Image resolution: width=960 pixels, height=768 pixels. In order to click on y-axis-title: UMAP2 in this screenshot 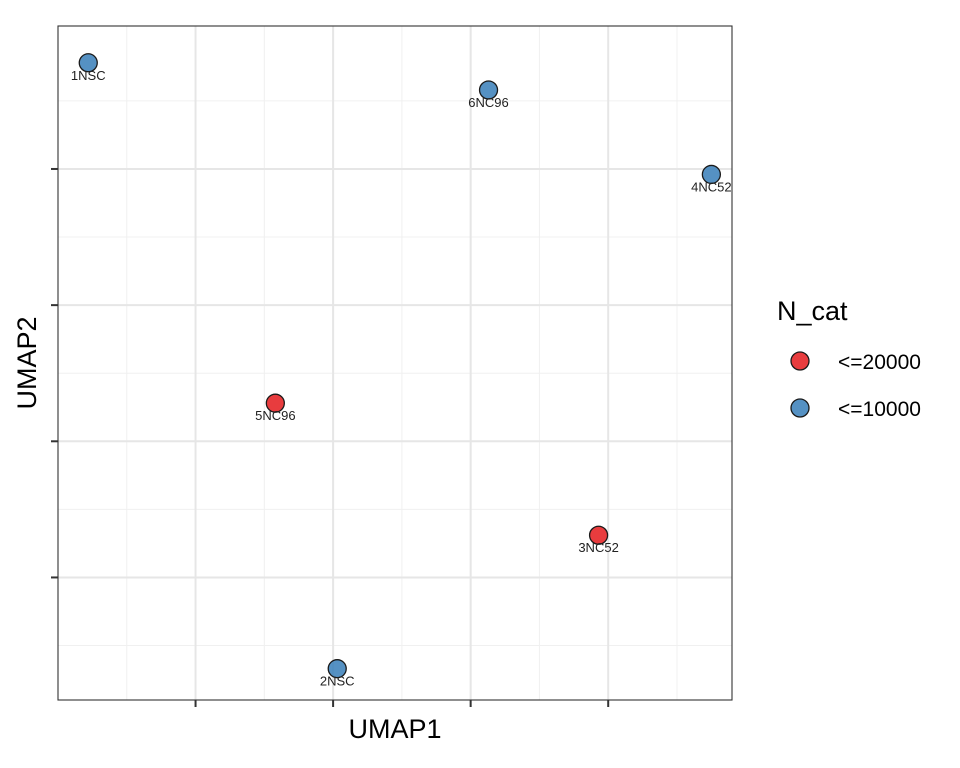, I will do `click(27, 362)`.